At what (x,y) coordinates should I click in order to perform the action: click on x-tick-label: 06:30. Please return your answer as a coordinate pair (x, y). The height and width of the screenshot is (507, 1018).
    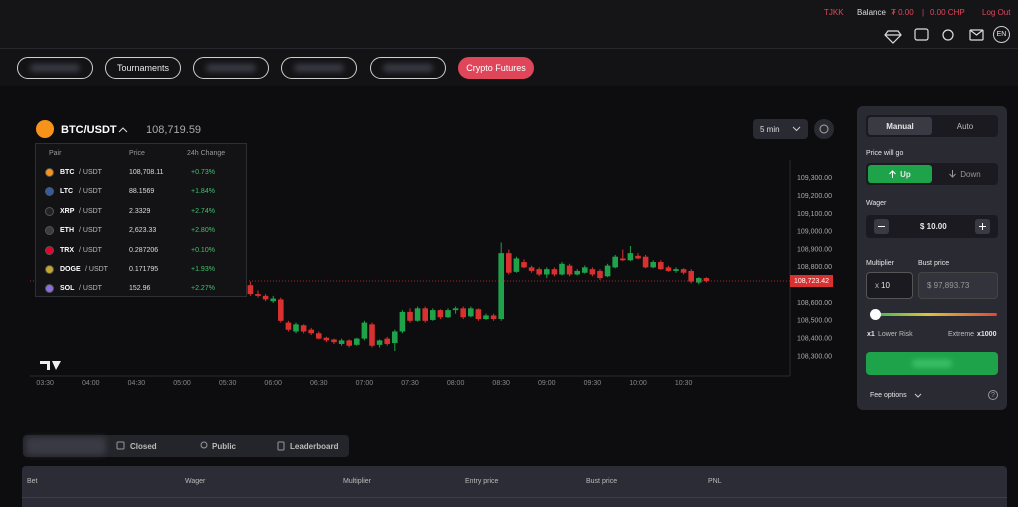
    Looking at the image, I should click on (319, 383).